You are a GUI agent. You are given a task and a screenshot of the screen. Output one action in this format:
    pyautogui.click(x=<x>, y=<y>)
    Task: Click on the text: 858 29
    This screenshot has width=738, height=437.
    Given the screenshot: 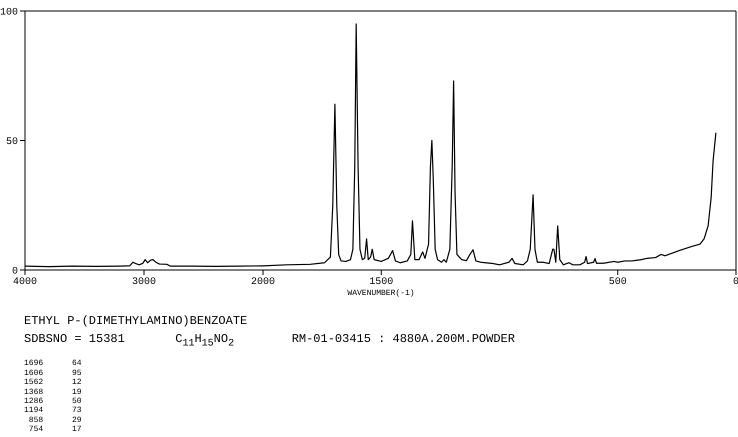 What is the action you would take?
    pyautogui.click(x=55, y=421)
    